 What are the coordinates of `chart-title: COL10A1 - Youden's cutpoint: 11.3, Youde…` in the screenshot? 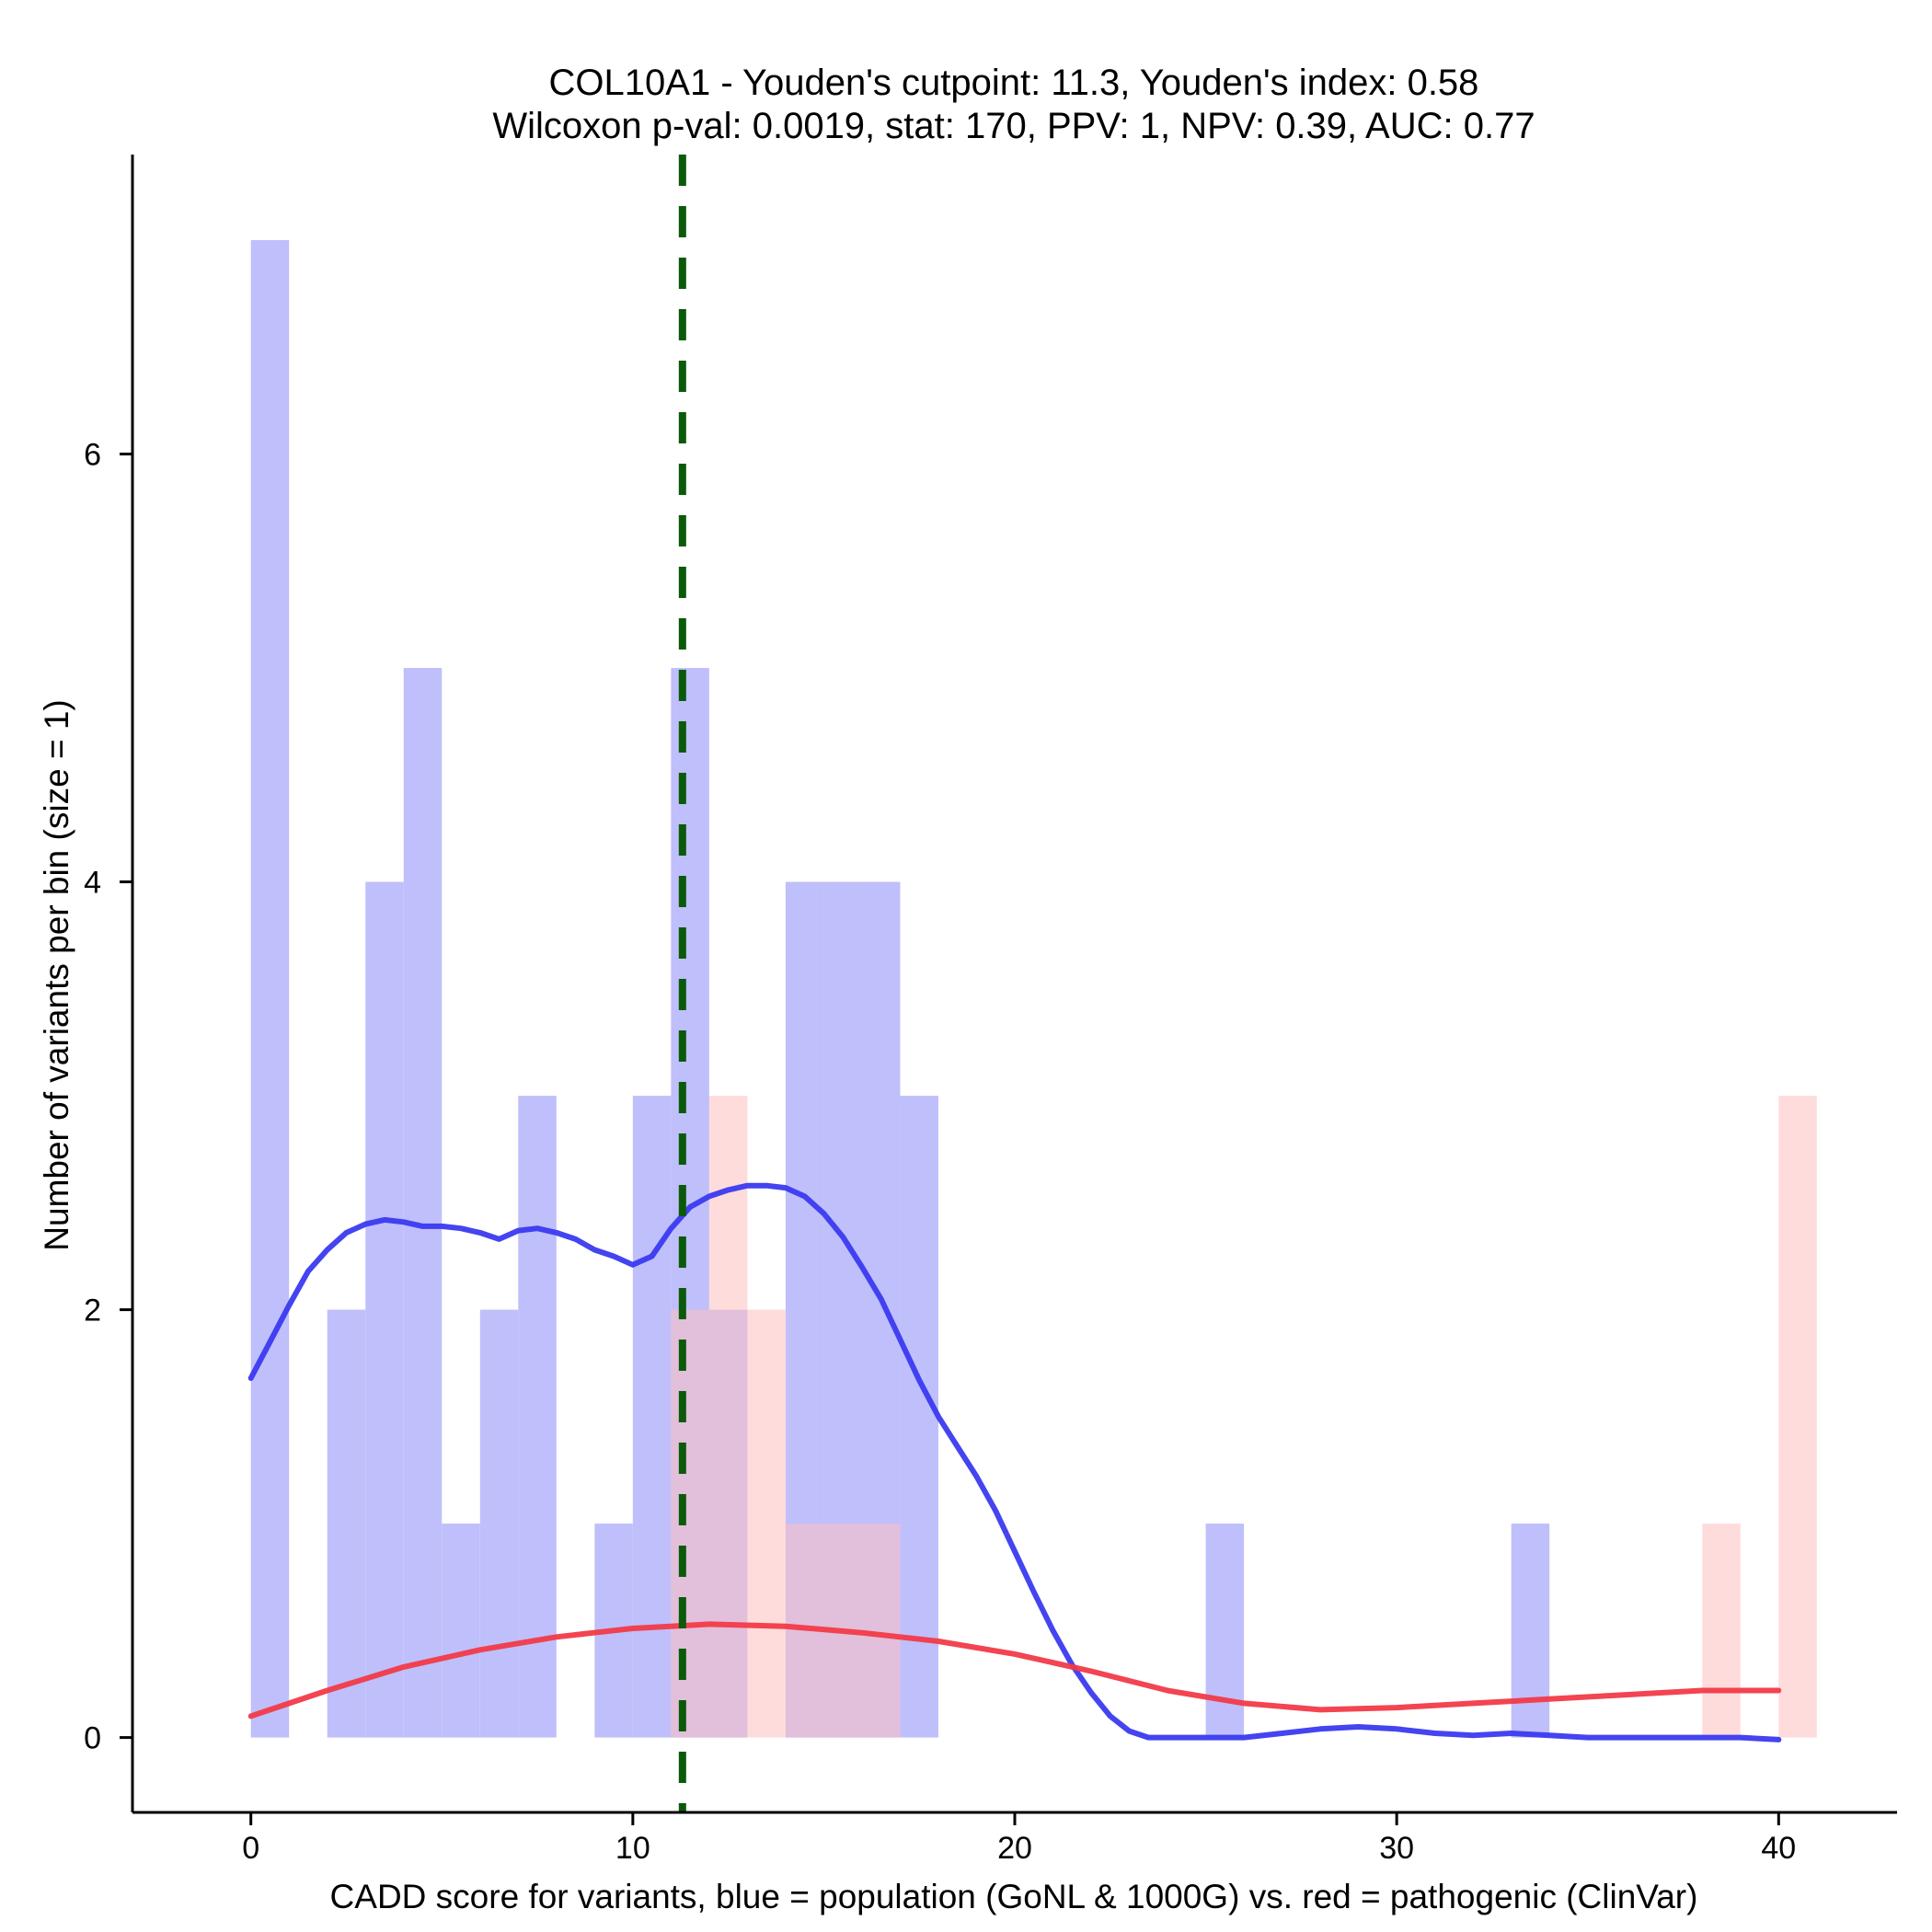 It's located at (1014, 83).